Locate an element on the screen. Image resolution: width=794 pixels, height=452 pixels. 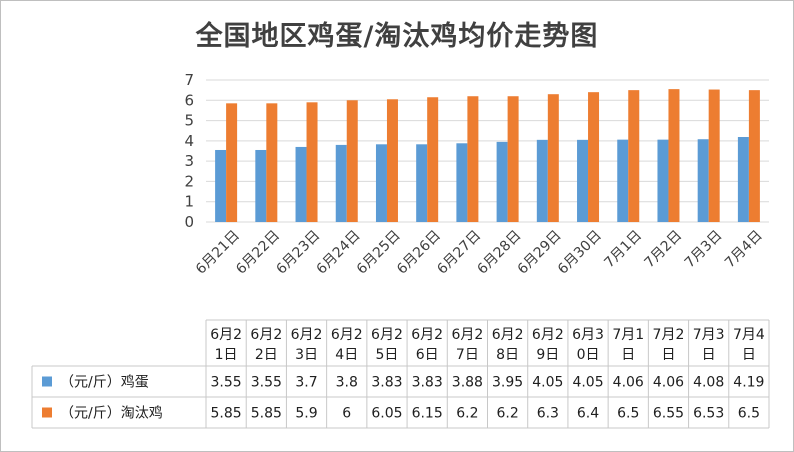
table-header: 7月3 is located at coordinates (709, 335).